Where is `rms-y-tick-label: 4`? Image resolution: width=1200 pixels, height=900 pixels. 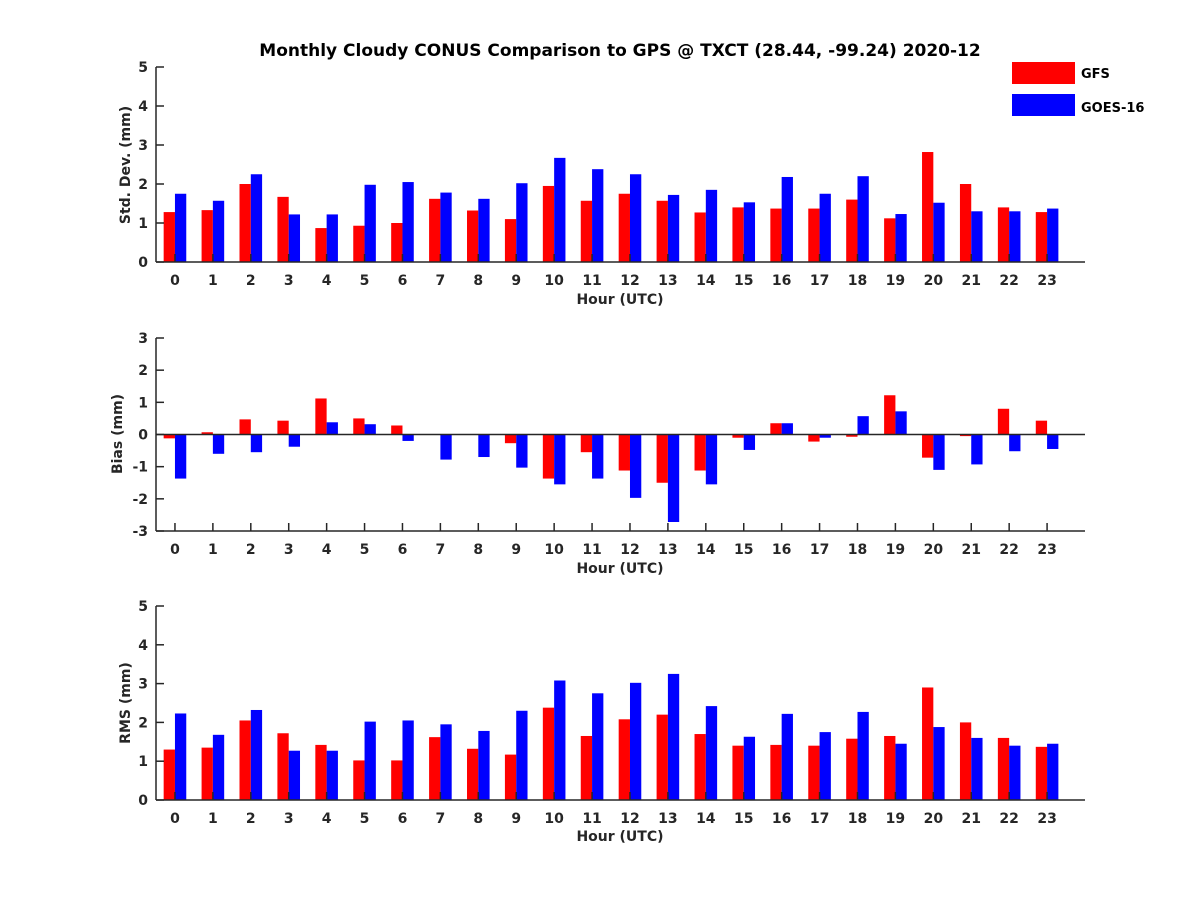 rms-y-tick-label: 4 is located at coordinates (143, 646).